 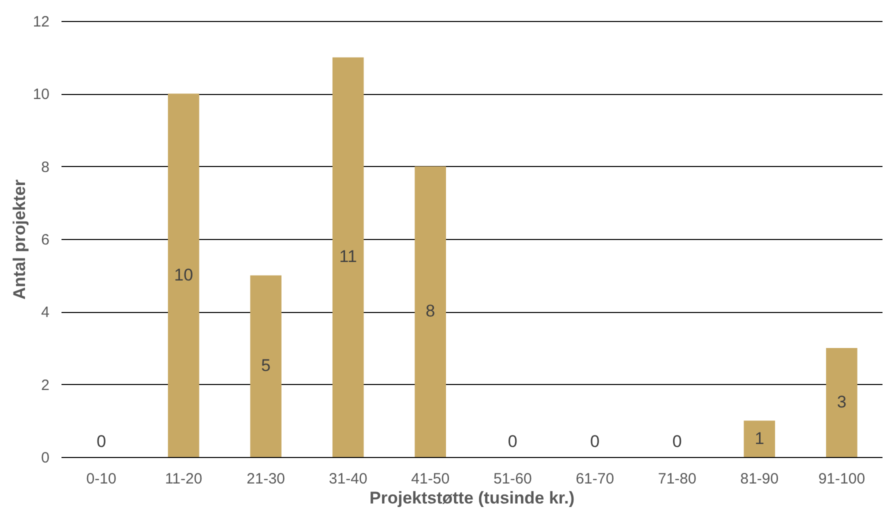 I want to click on y-axis-title: Antal projekter, so click(x=19, y=239).